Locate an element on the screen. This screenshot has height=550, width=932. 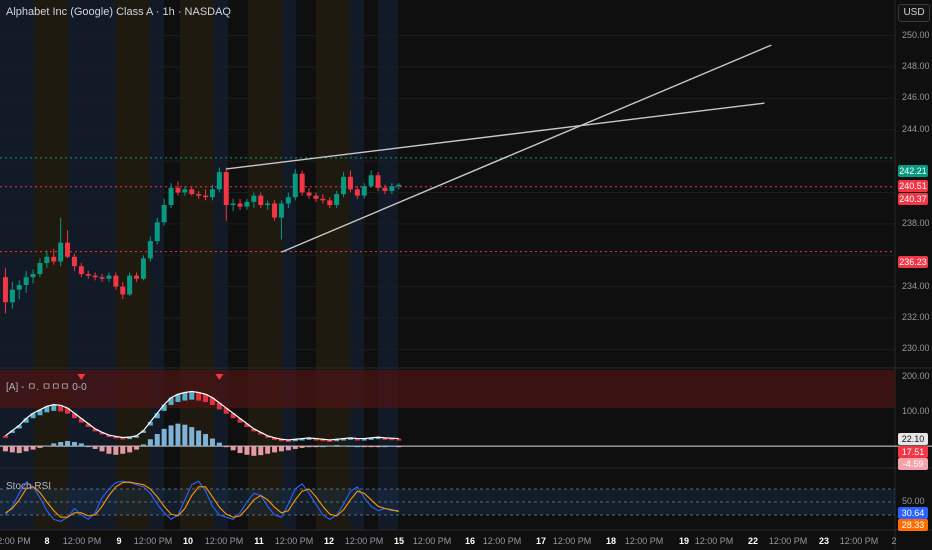
time-axis-tick: 2 is located at coordinates (894, 541).